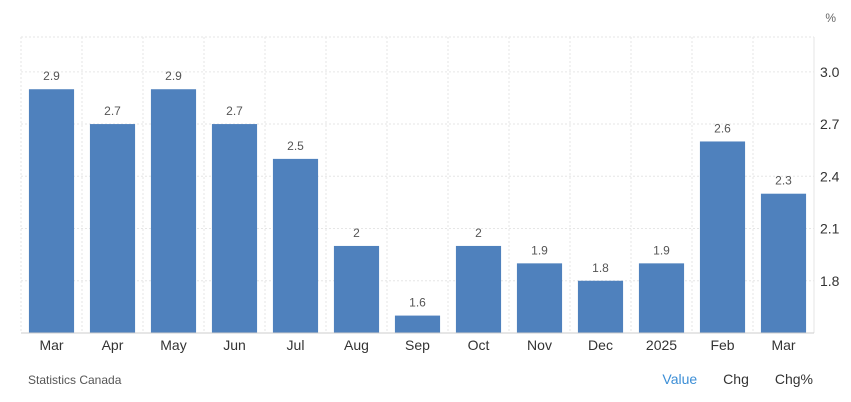 This screenshot has width=851, height=402. I want to click on x-tick-label: May, so click(173, 345).